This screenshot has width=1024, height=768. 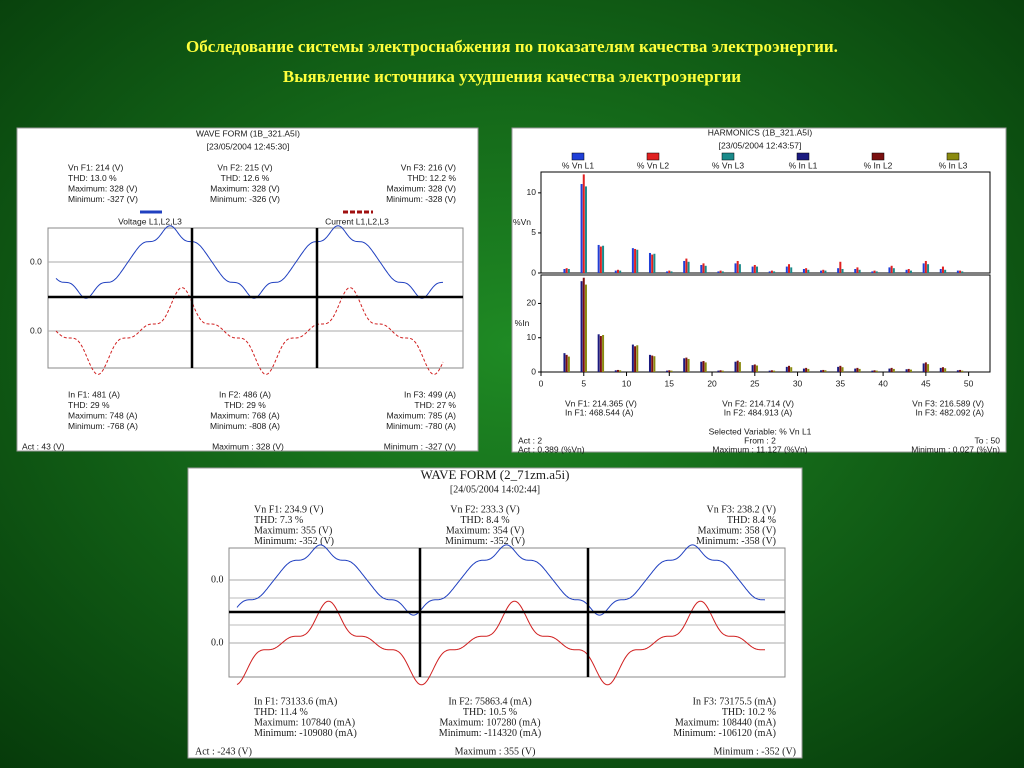 What do you see at coordinates (43, 446) in the screenshot?
I see `status: Act : 43 (V)` at bounding box center [43, 446].